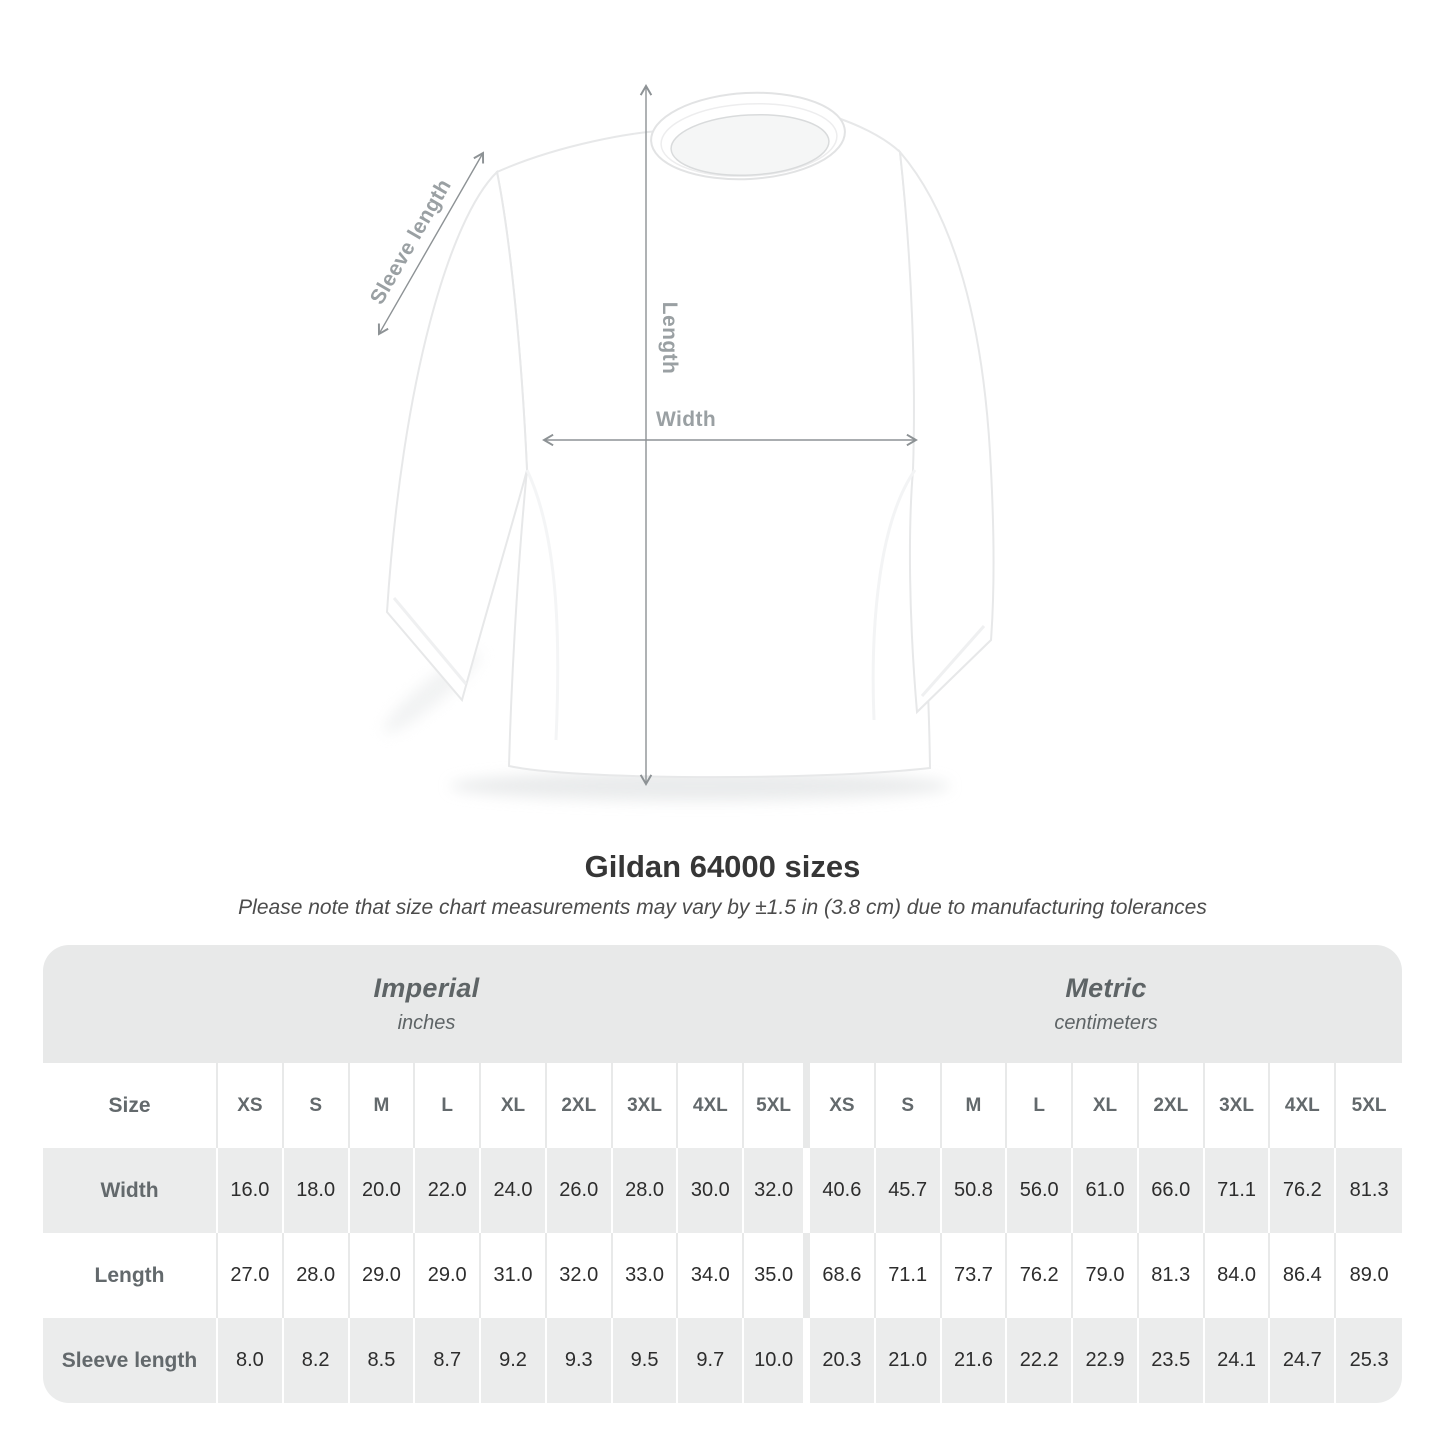 Image resolution: width=1445 pixels, height=1445 pixels. Describe the element at coordinates (514, 1275) in the screenshot. I see `imperial-value-cell: 31.0` at that location.